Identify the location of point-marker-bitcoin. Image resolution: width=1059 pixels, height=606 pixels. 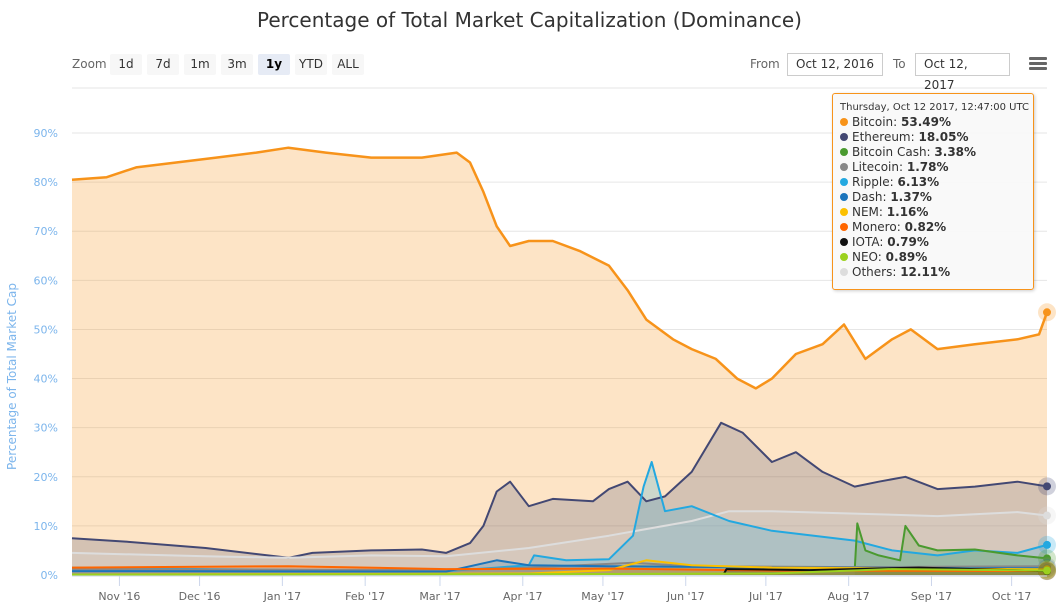
(1047, 312).